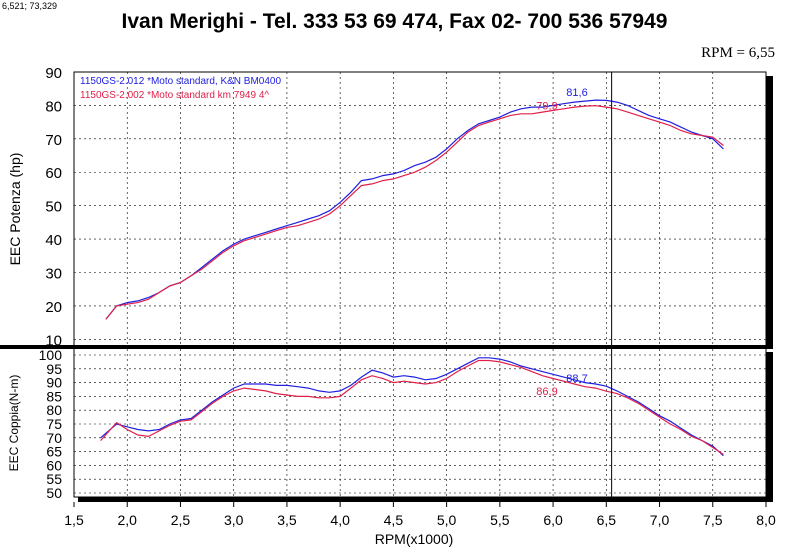  Describe the element at coordinates (53, 307) in the screenshot. I see `power-y-tick-label: 20` at that location.